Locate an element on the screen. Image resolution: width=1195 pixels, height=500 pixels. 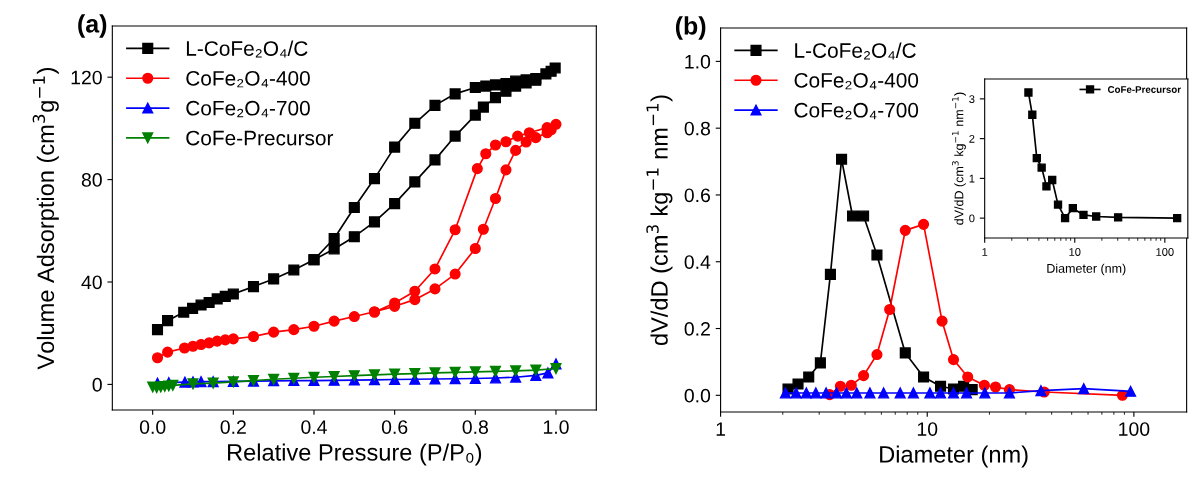
y-tick-label: 40 is located at coordinates (91, 282).